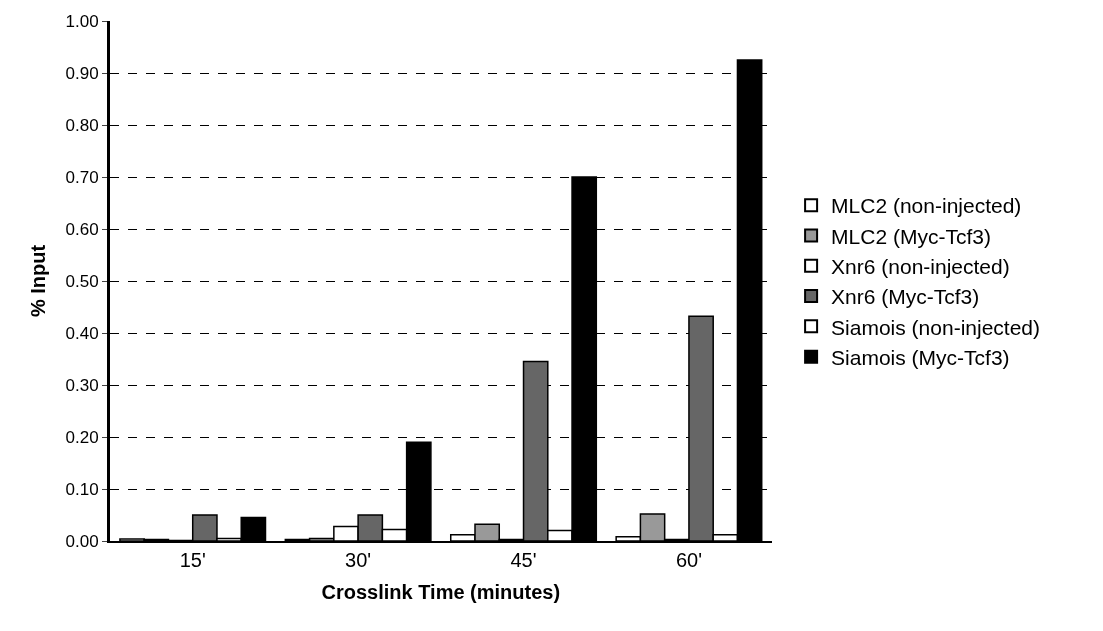 The image size is (1103, 631). I want to click on y-tick-label: 0.40, so click(82, 333).